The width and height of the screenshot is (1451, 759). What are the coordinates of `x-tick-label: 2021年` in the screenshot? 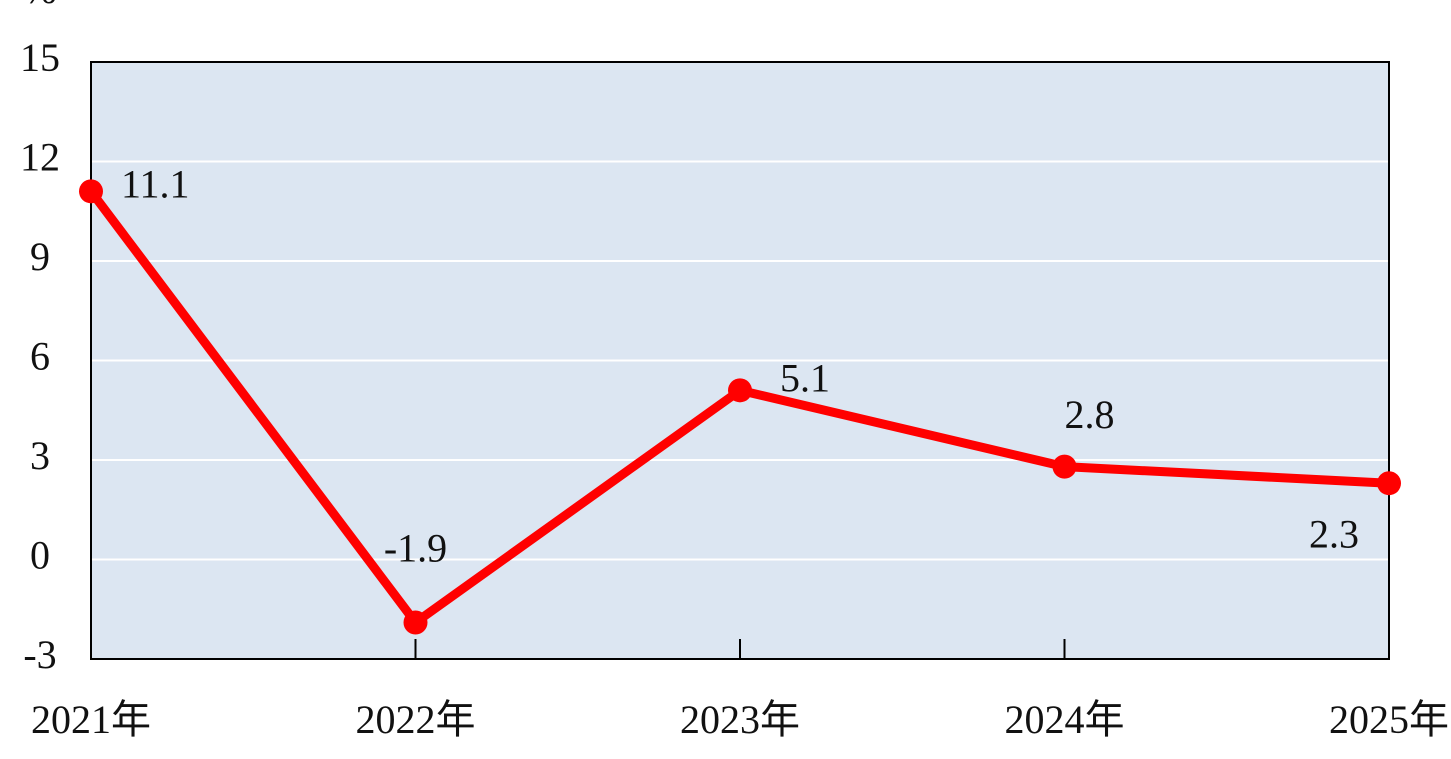 It's located at (91, 719).